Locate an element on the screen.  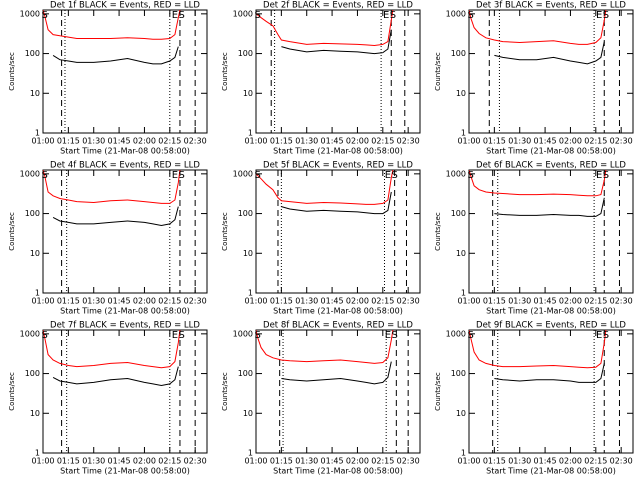
chart-title: Det 3f BLACK = Events, RED = LLD is located at coordinates (551, 6).